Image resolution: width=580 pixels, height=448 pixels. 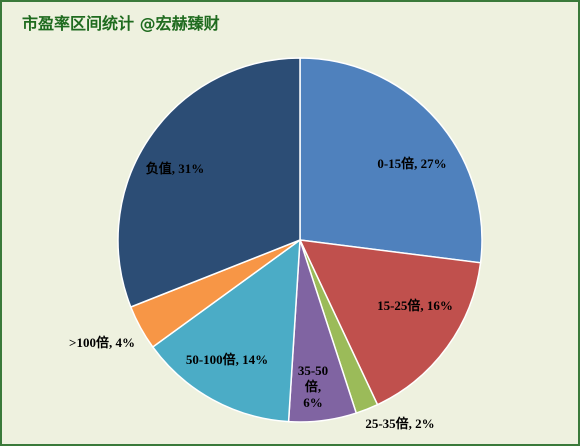 I want to click on slice-label-1: 15-25倍, 16%, so click(x=415, y=305).